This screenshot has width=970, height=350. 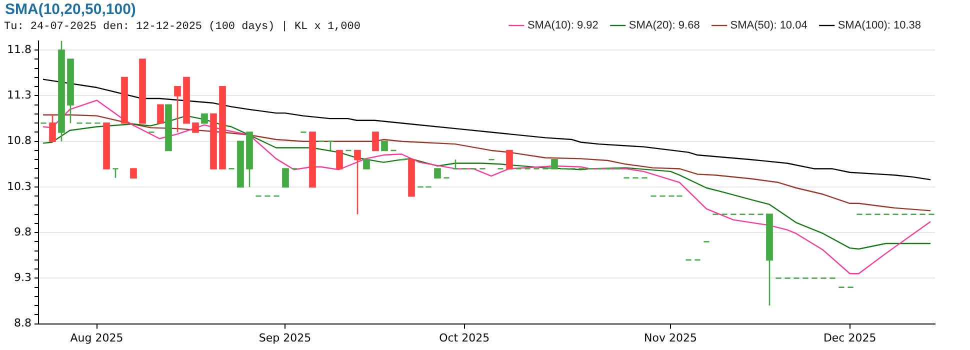 I want to click on y-tick-label: 11.8, so click(x=19, y=49).